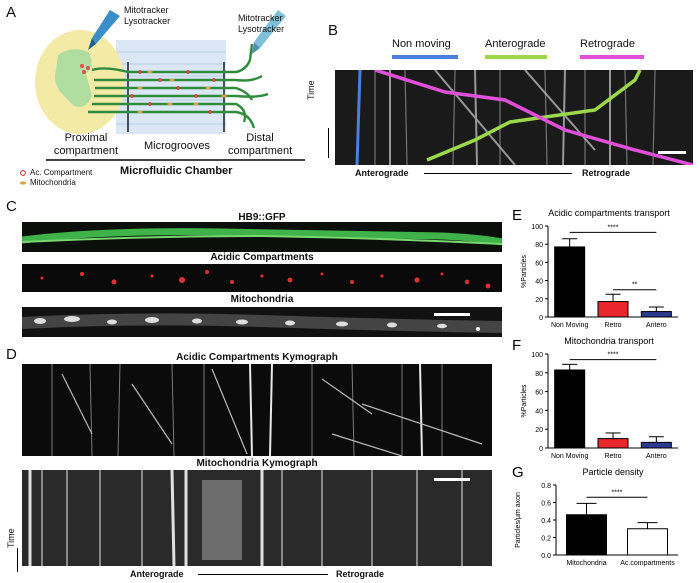 This screenshot has height=583, width=700. What do you see at coordinates (53, 182) in the screenshot?
I see `mitochondria-legend: Mitochondria` at bounding box center [53, 182].